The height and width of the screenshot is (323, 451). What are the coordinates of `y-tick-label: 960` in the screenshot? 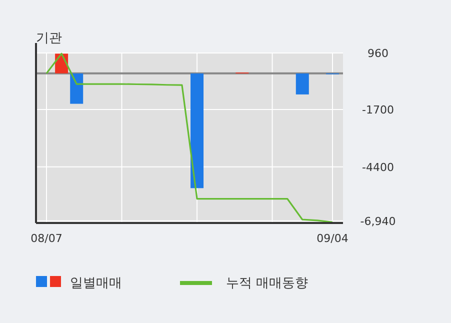 It's located at (378, 53).